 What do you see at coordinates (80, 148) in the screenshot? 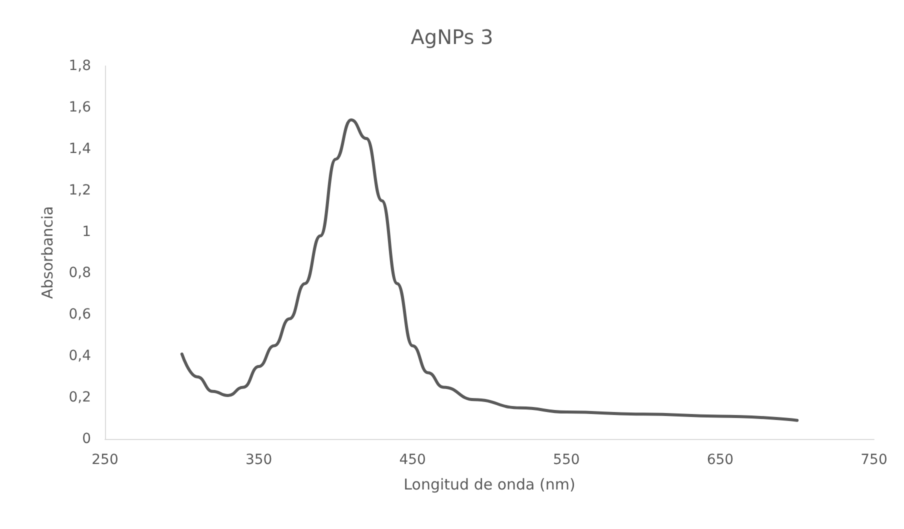
I see `y-tick-label: 1,4` at bounding box center [80, 148].